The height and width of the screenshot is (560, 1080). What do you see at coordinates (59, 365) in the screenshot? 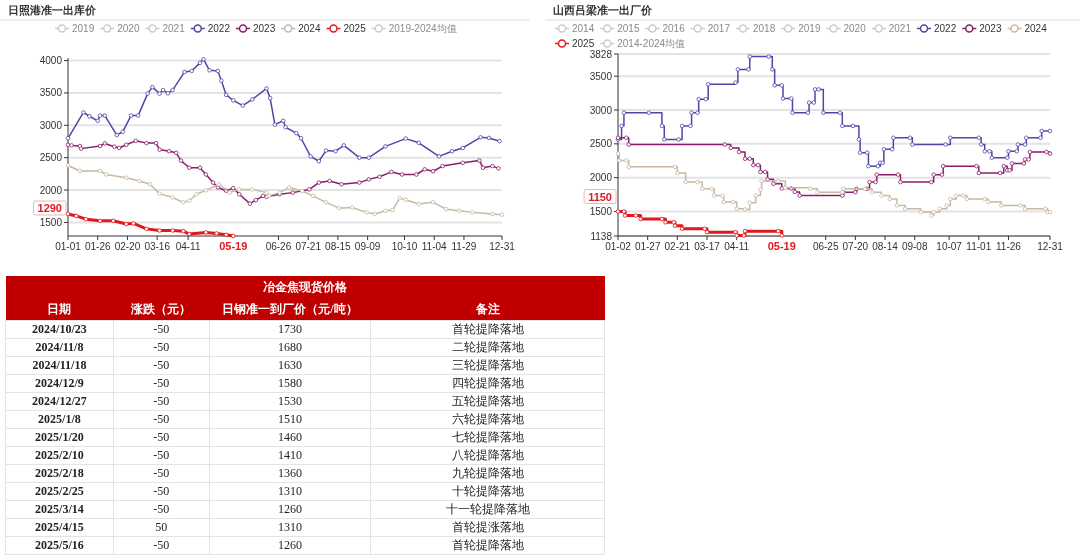
I see `category-label: 2024/11/18` at bounding box center [59, 365].